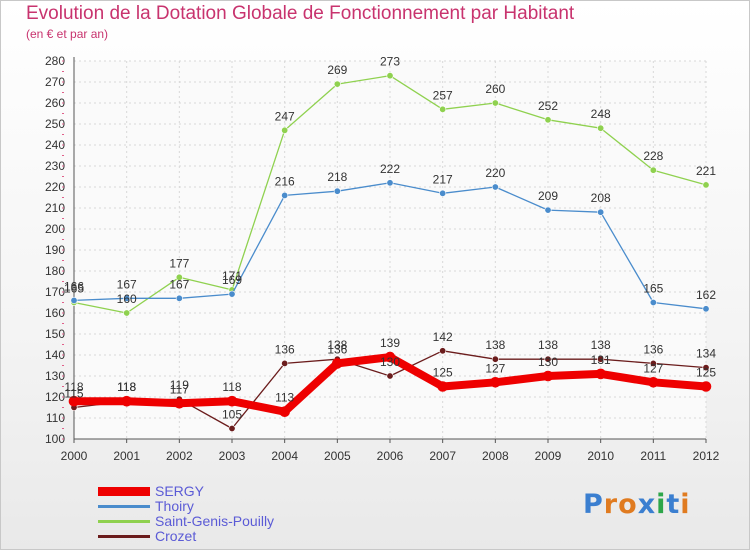 The height and width of the screenshot is (550, 750). What do you see at coordinates (55, 292) in the screenshot?
I see `y-tick-label: 170` at bounding box center [55, 292].